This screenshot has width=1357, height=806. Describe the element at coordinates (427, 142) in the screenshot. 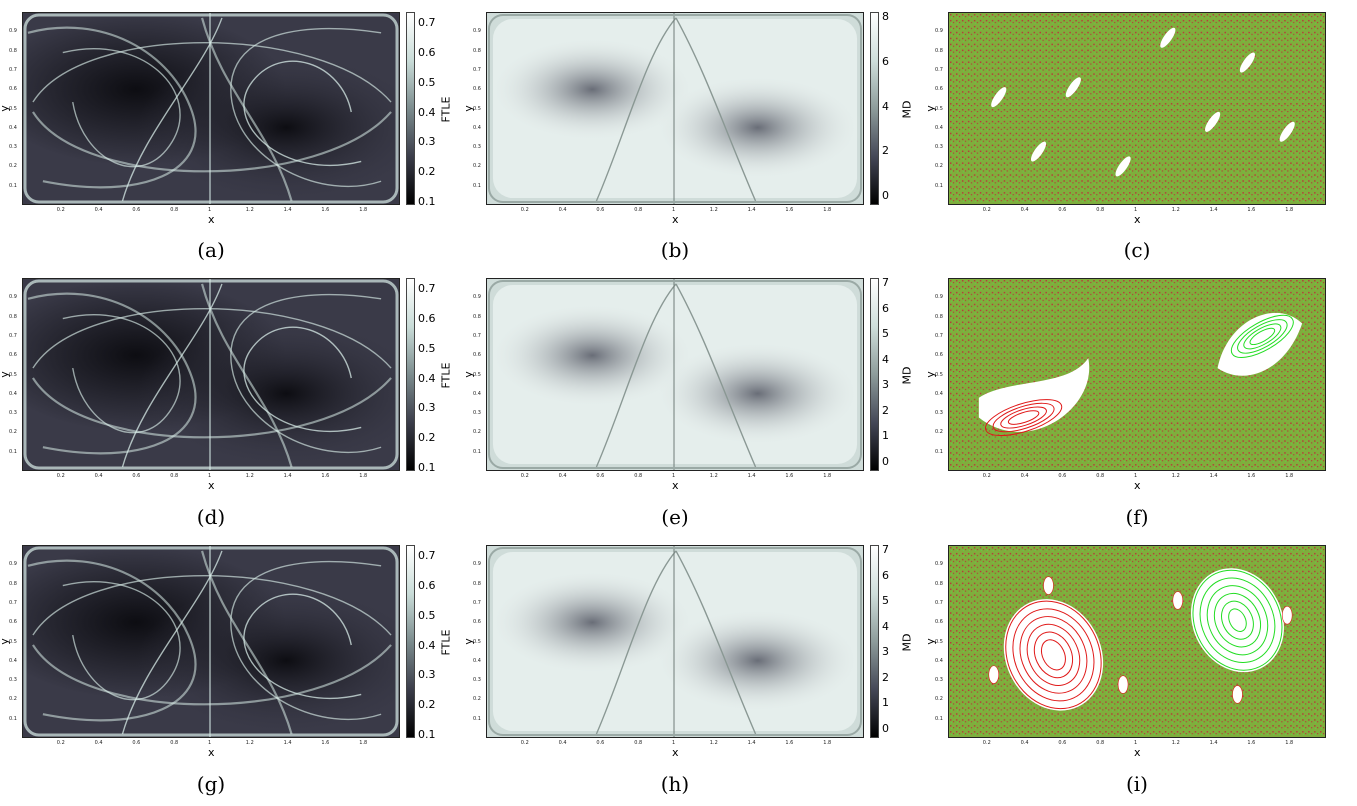

I see `colorbar-tick: 0.3` at that location.